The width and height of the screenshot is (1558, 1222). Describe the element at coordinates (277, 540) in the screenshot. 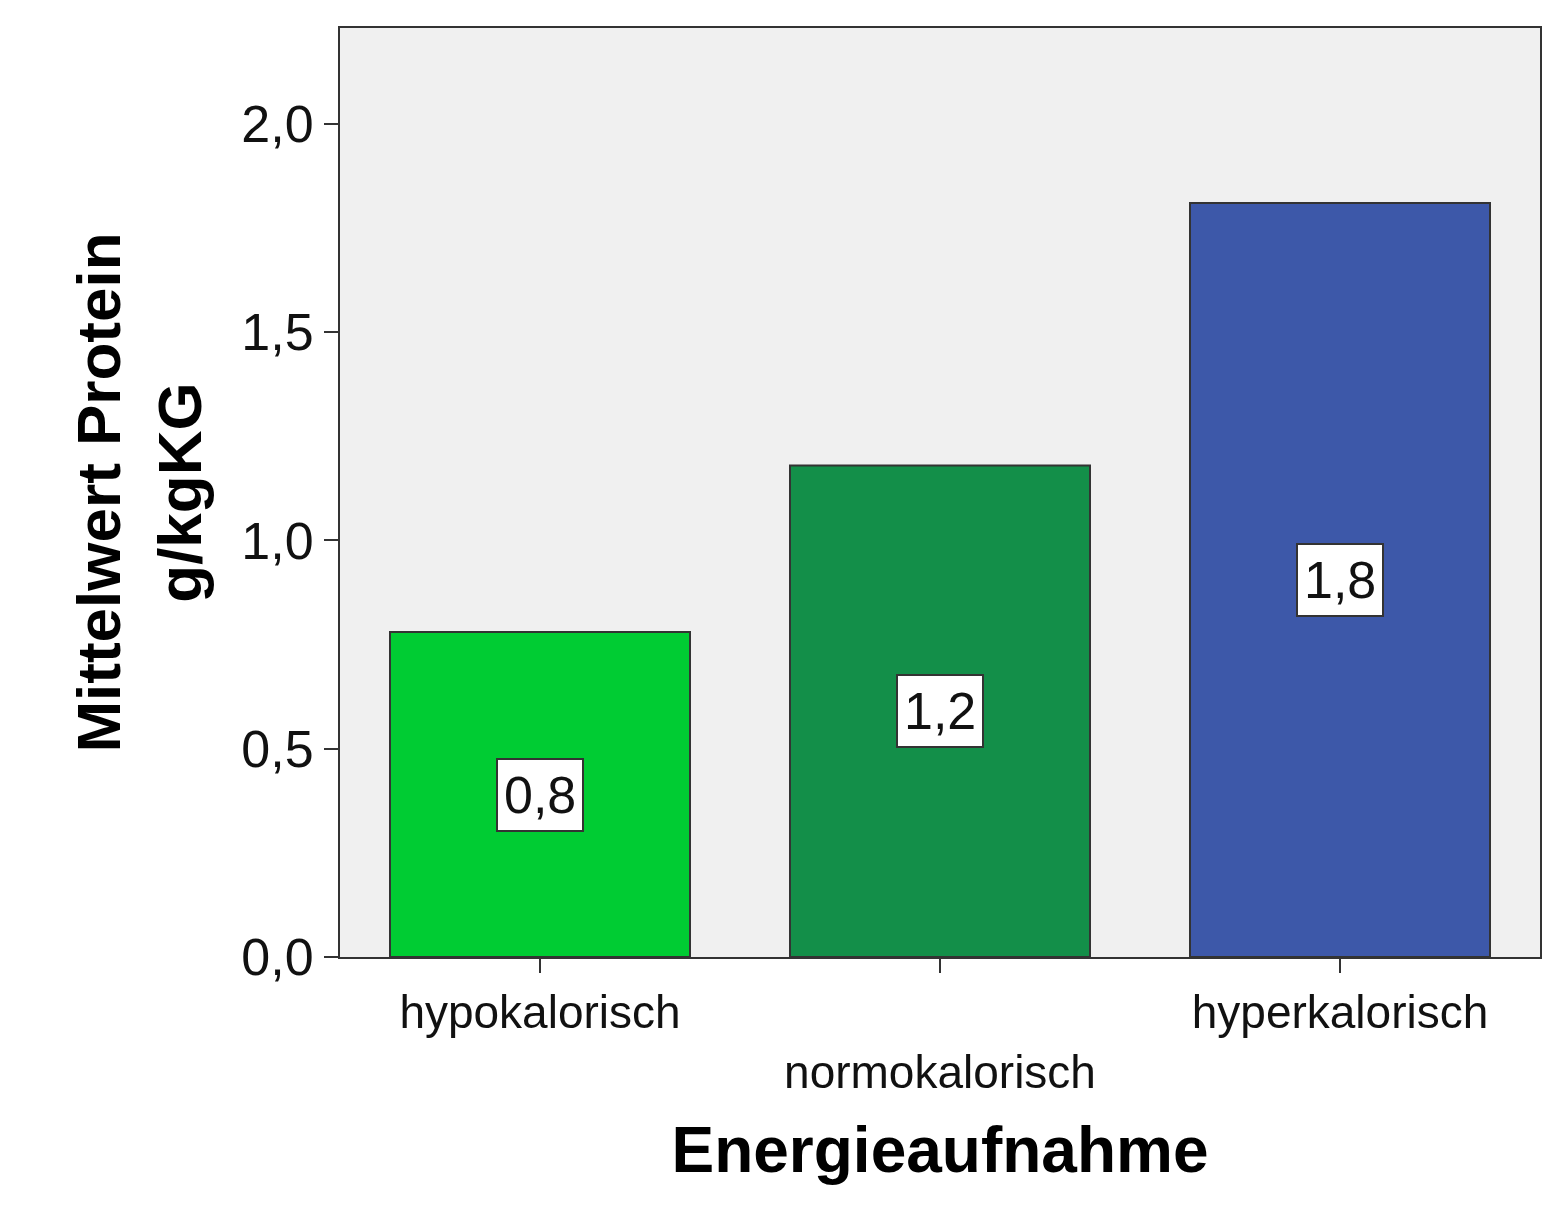

I see `y-tick-label: 1,0` at that location.